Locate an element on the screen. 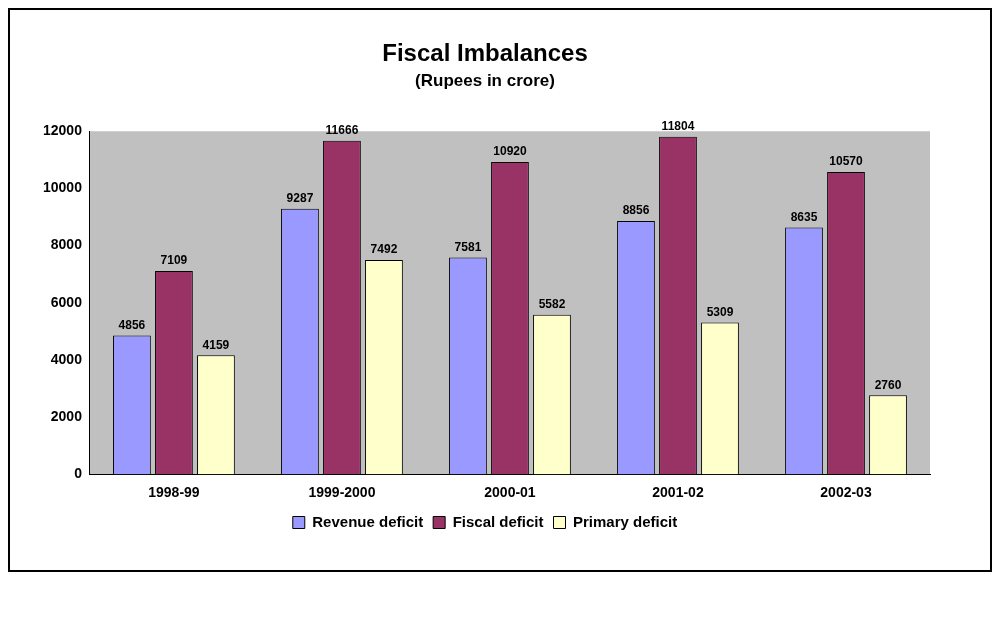 The image size is (1008, 630). data-label: 7492 is located at coordinates (384, 249).